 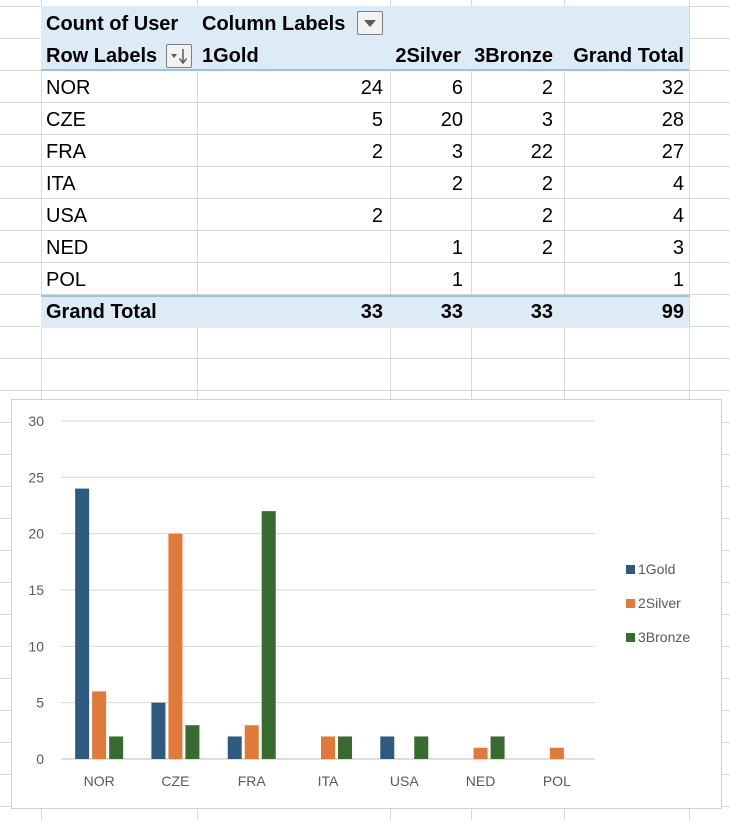 I want to click on value-cell-silver: 2, so click(x=457, y=184).